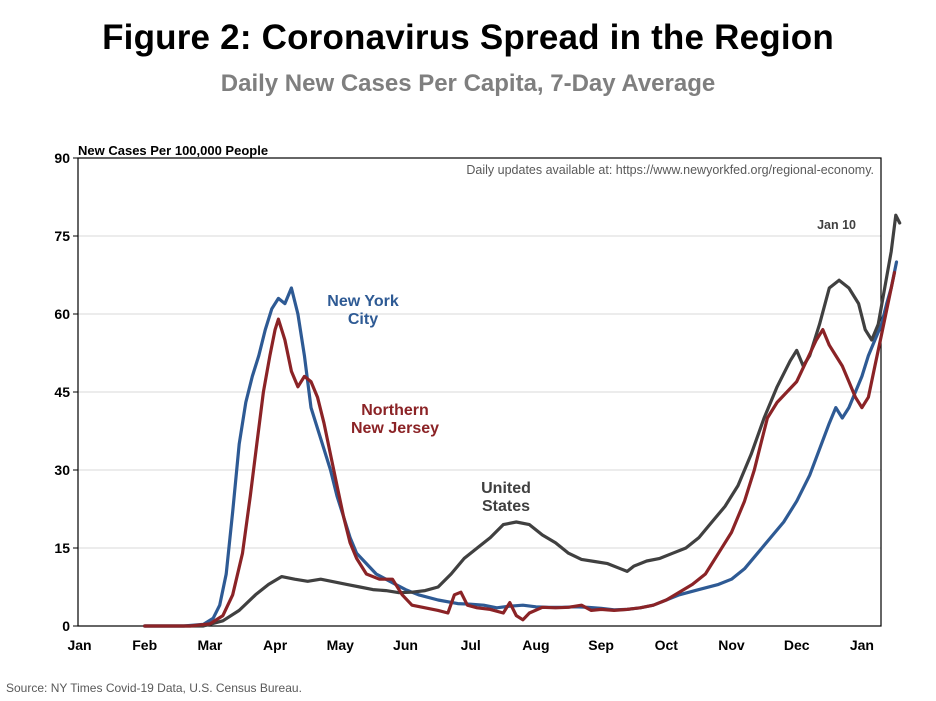 Image resolution: width=936 pixels, height=701 pixels. Describe the element at coordinates (506, 497) in the screenshot. I see `series-label-2: United States` at that location.